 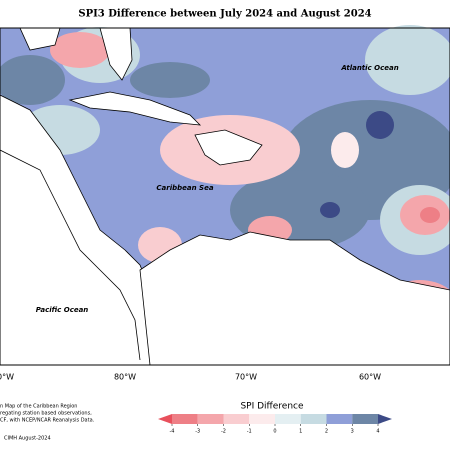 I want to click on ocean-label: Atlantic Ocean, so click(x=369, y=68).